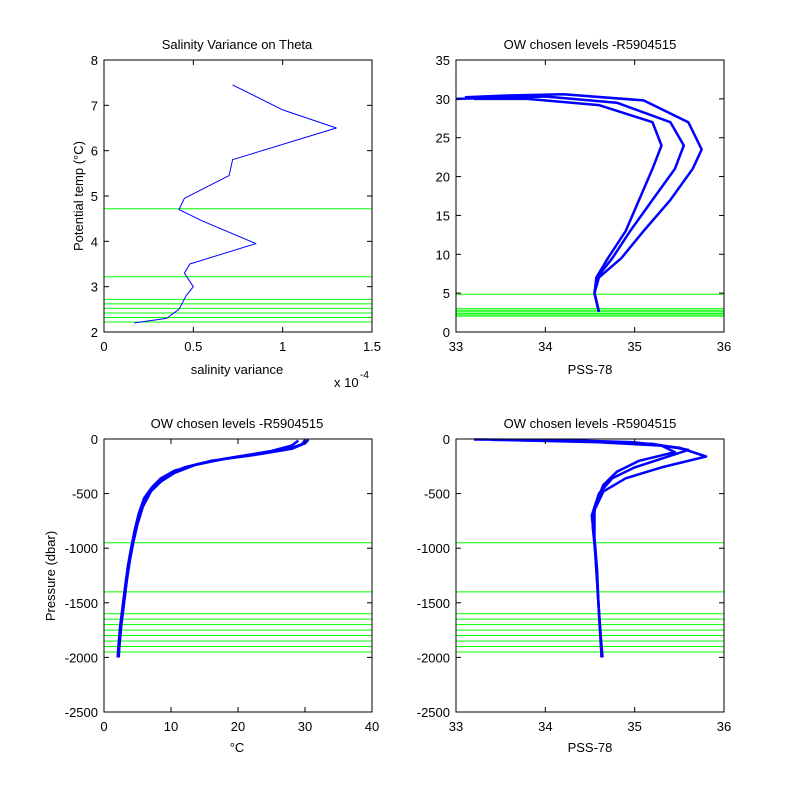 The image size is (800, 800). Describe the element at coordinates (94, 60) in the screenshot. I see `p1-ytick-label-6: 8` at that location.